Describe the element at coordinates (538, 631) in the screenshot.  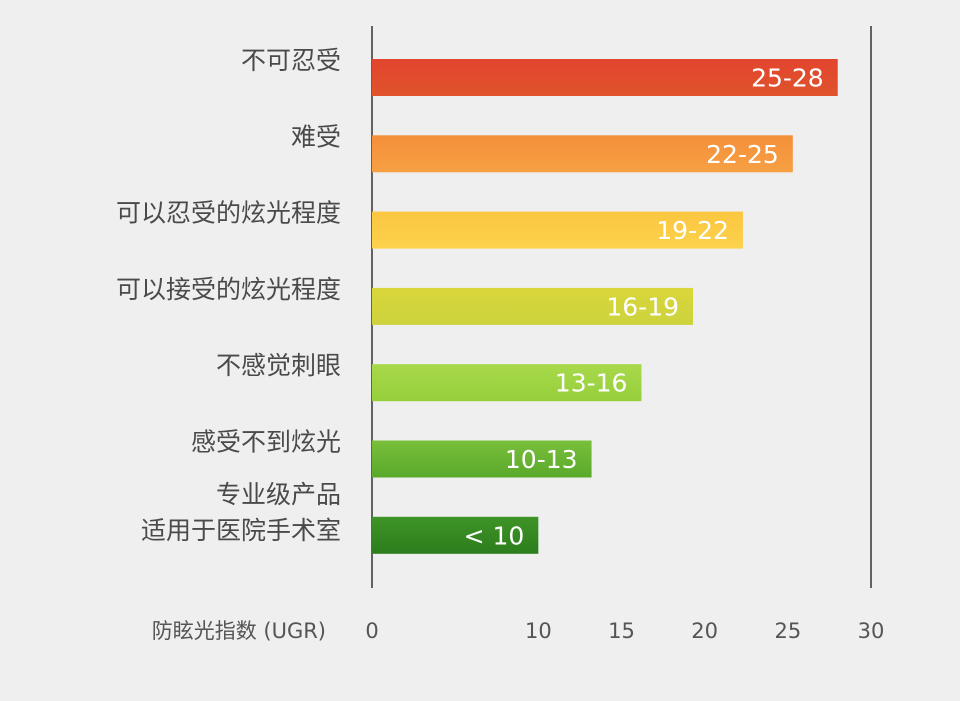
I see `x-tick-label-1: 10` at that location.